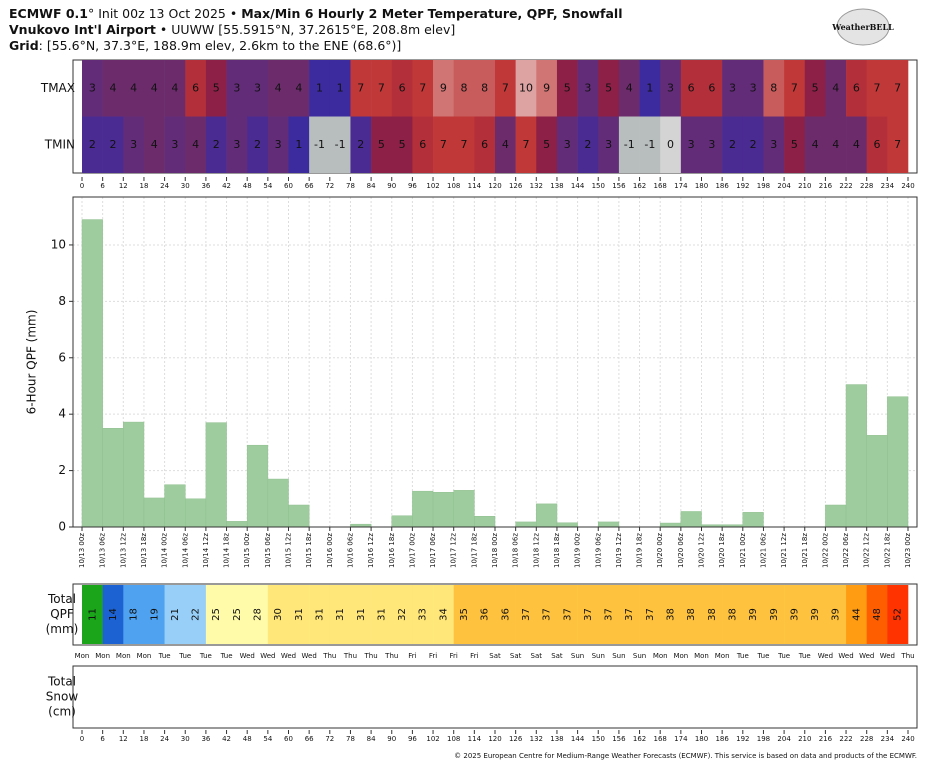 This screenshot has height=768, width=935. What do you see at coordinates (391, 739) in the screenshot?
I see `x-tick-label: 90` at bounding box center [391, 739].